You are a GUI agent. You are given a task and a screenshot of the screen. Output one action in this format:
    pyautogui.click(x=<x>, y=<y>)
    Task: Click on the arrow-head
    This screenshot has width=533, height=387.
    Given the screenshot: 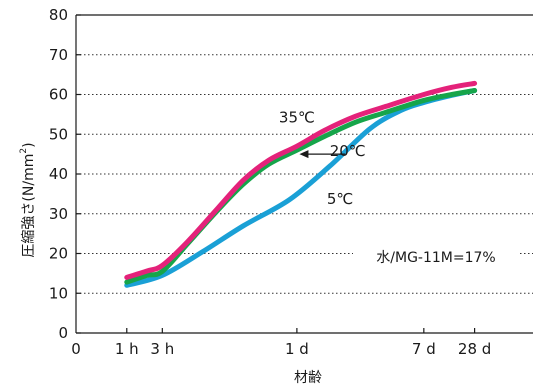 What is the action you would take?
    pyautogui.click(x=304, y=154)
    